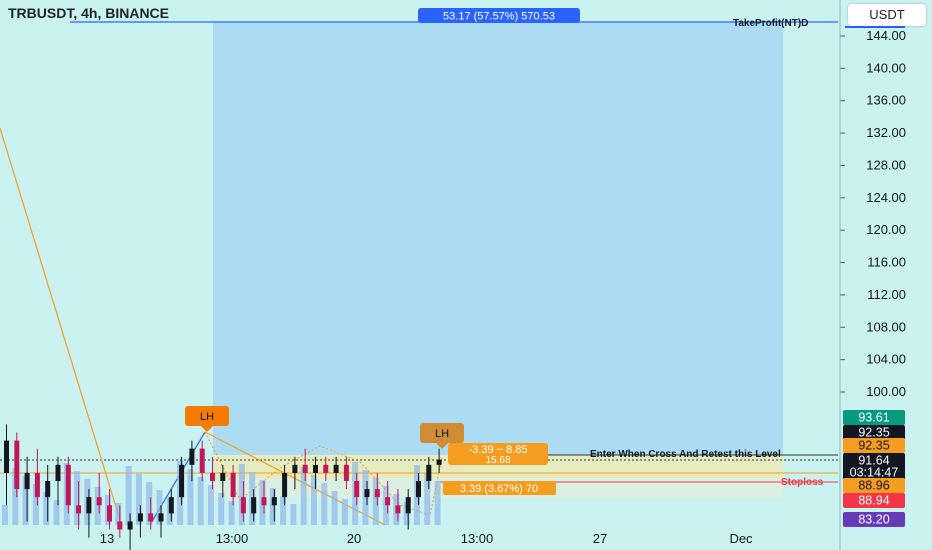 This screenshot has height=550, width=932. I want to click on price-tag-label: 91.64, so click(873, 461).